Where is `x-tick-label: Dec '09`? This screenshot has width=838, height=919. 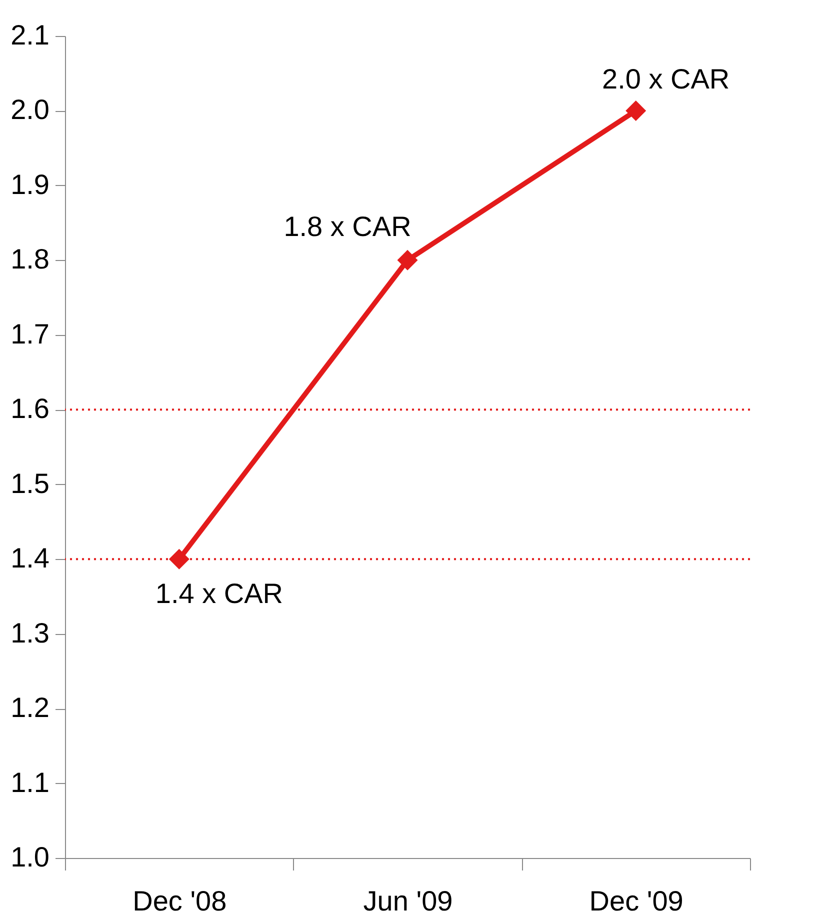
x-tick-label: Dec '09 is located at coordinates (636, 901).